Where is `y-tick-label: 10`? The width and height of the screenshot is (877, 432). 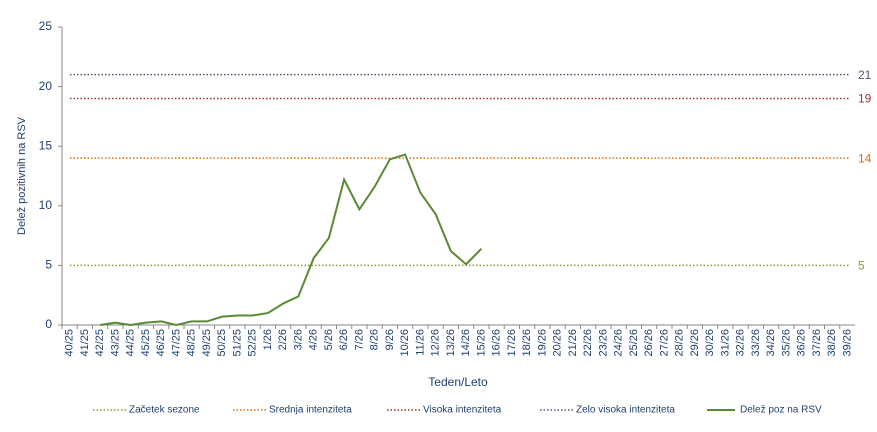 y-tick-label: 10 is located at coordinates (46, 205).